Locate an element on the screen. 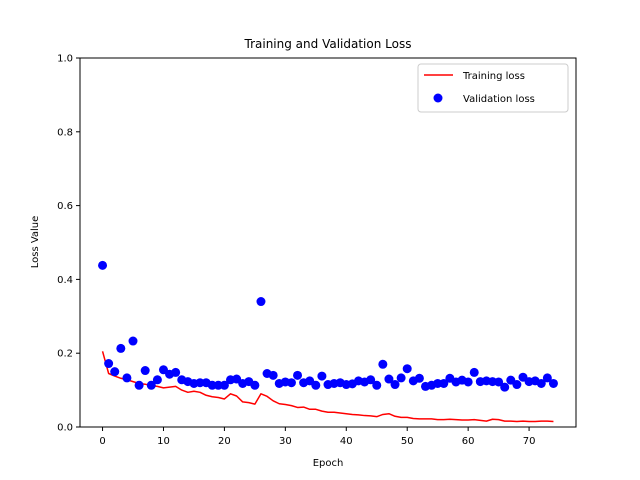  y-axis-ticks: 0.0 0.2 0.4 0.6 0.8 1.0 is located at coordinates (68, 244).